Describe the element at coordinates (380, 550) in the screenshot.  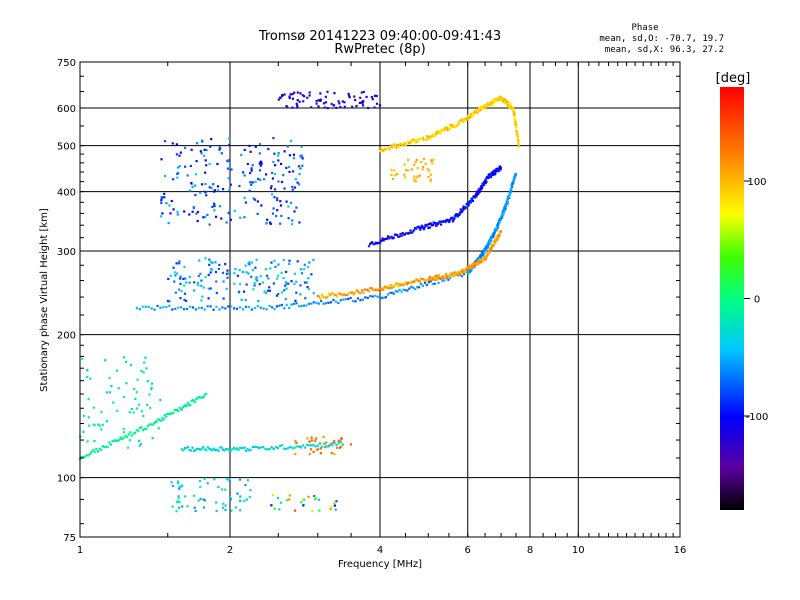
I see `x-tick-label: 4` at that location.